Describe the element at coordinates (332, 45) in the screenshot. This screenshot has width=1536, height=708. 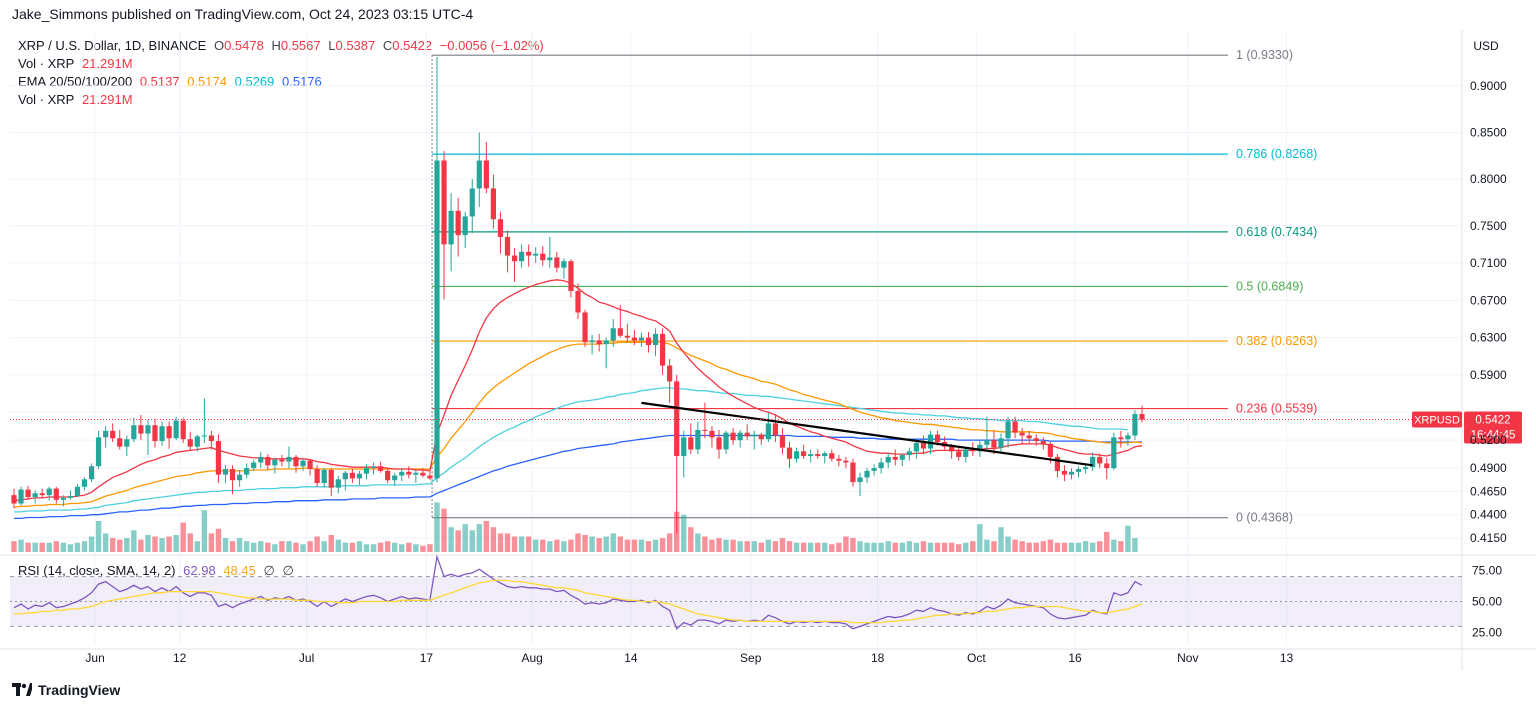
I see `low-label: L` at that location.